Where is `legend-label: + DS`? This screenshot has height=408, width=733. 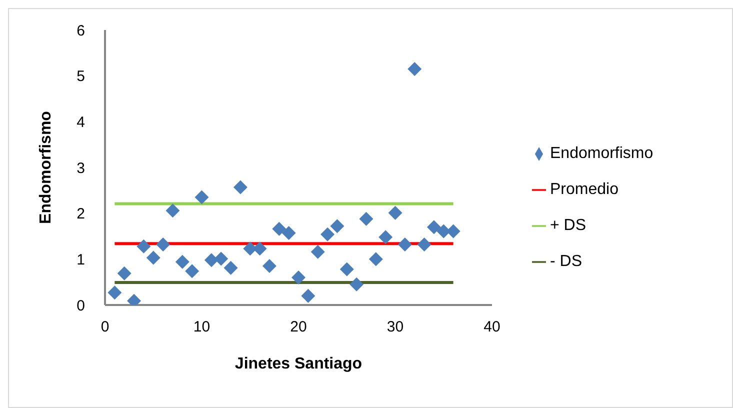
legend-label: + DS is located at coordinates (568, 225).